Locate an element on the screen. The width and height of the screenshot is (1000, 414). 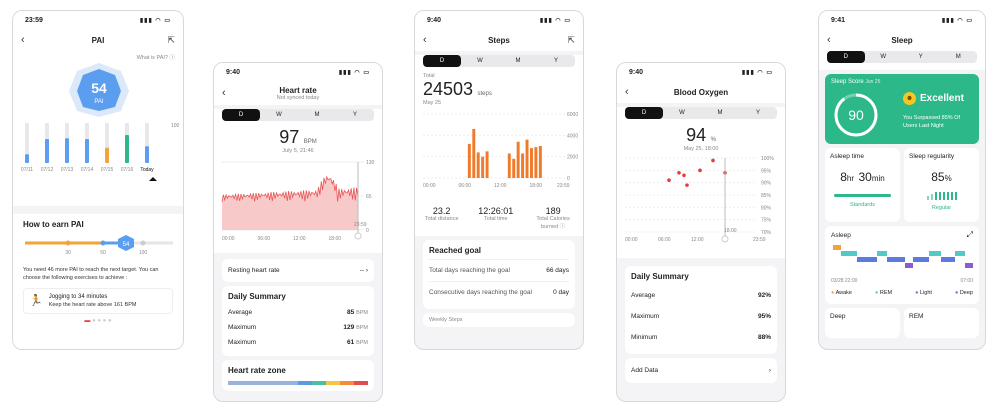
deep-card: Deep is located at coordinates (862, 323).